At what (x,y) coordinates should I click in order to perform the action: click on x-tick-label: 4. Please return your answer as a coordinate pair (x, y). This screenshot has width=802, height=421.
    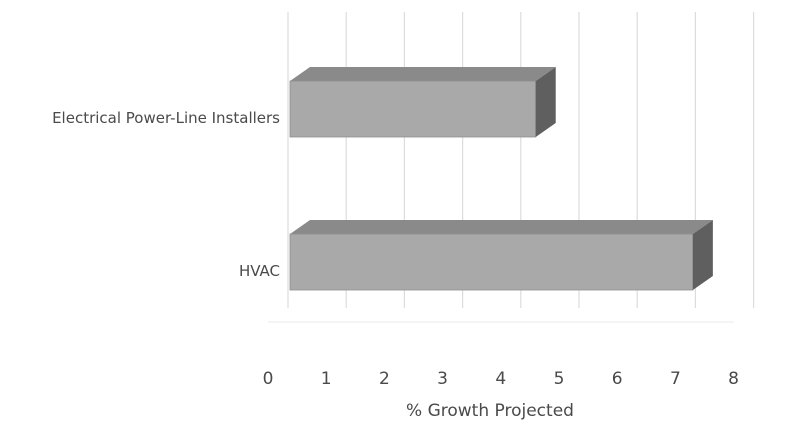
    Looking at the image, I should click on (500, 379).